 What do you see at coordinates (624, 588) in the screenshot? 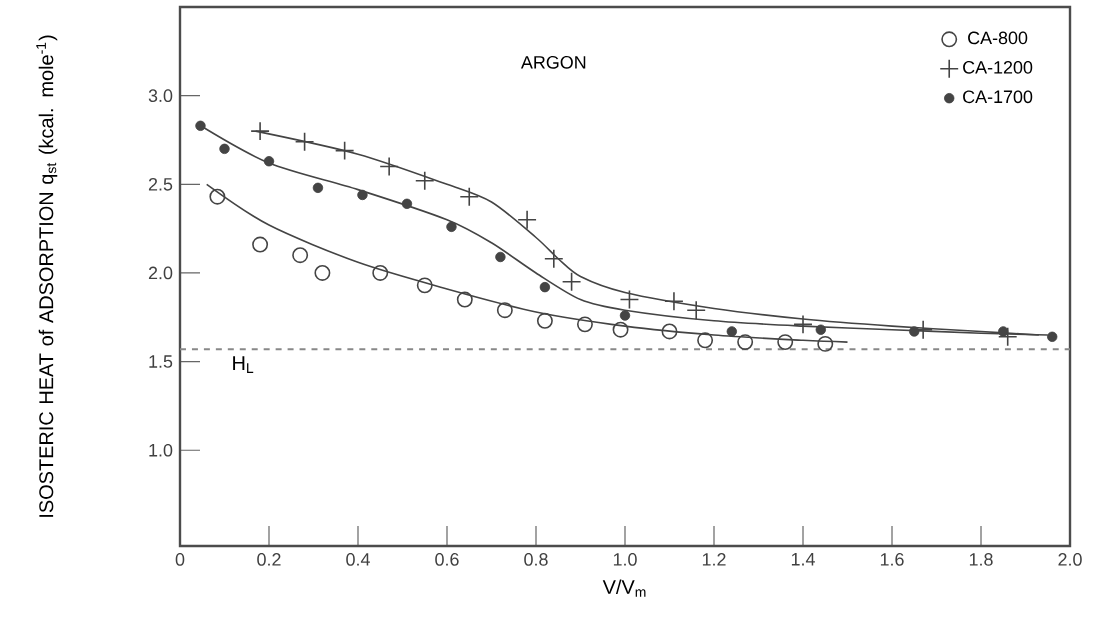
I see `x-axis-title: V/V$_{m}$` at bounding box center [624, 588].